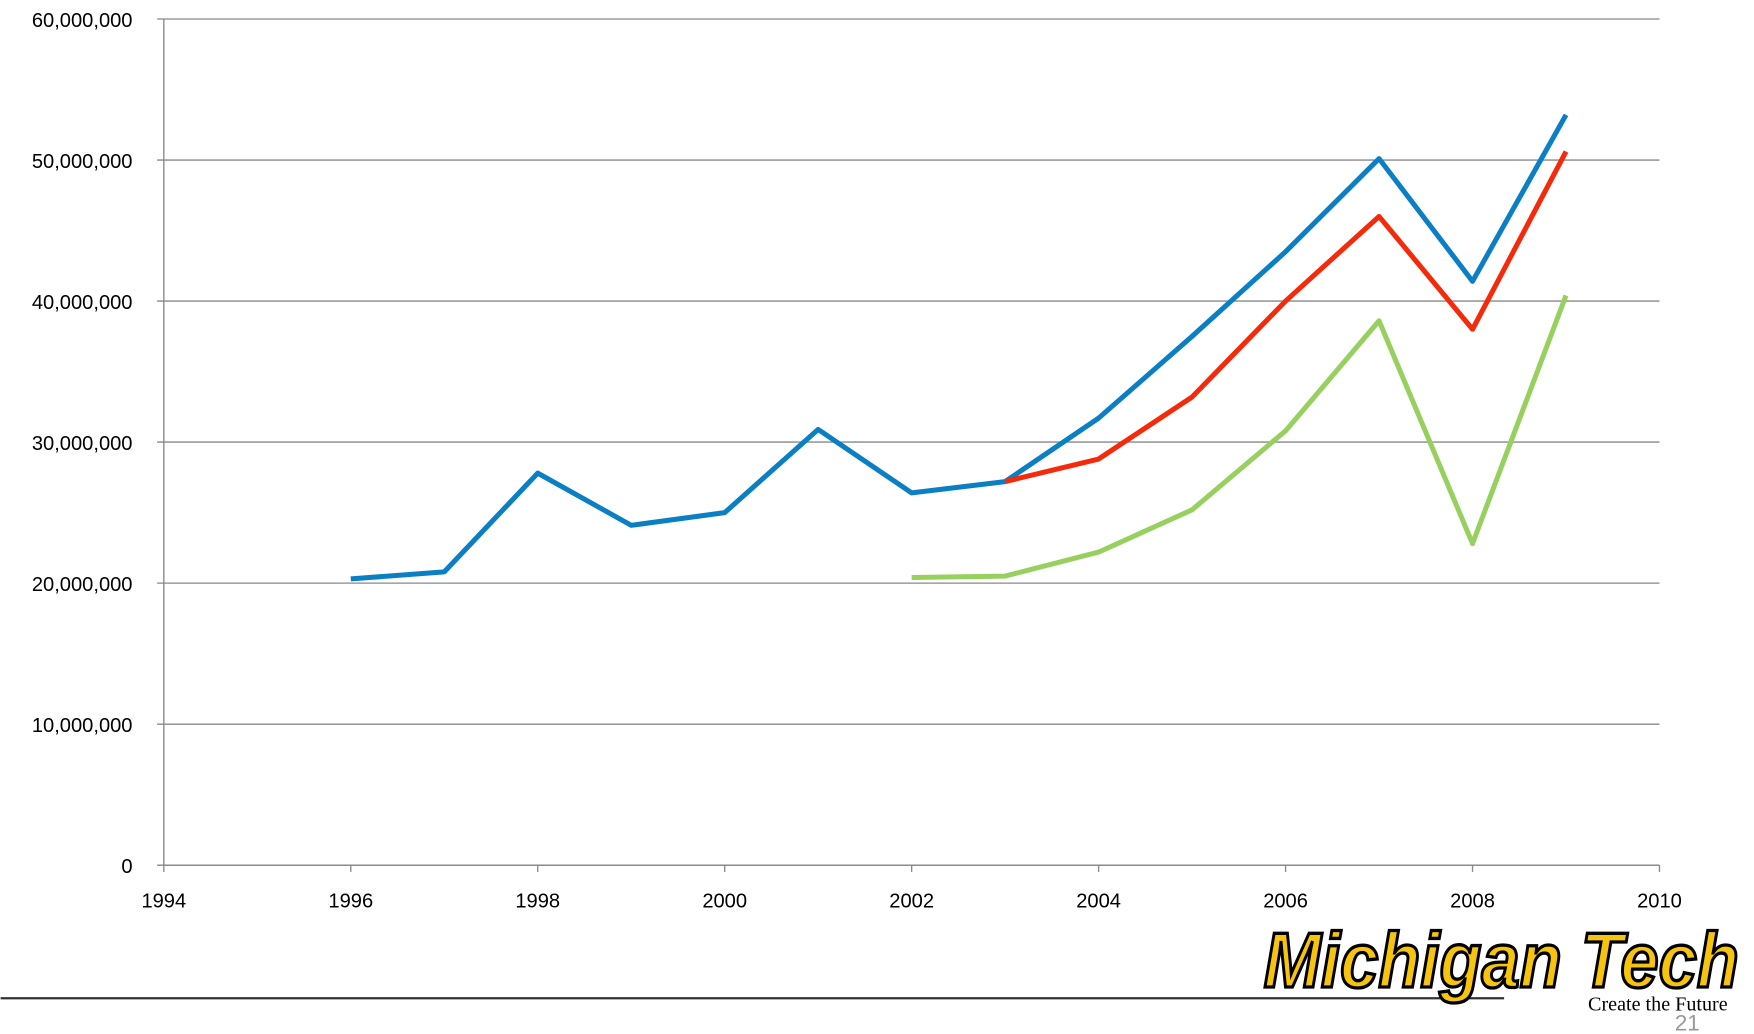  Describe the element at coordinates (1098, 902) in the screenshot. I see `x-tick-label: 2004` at that location.